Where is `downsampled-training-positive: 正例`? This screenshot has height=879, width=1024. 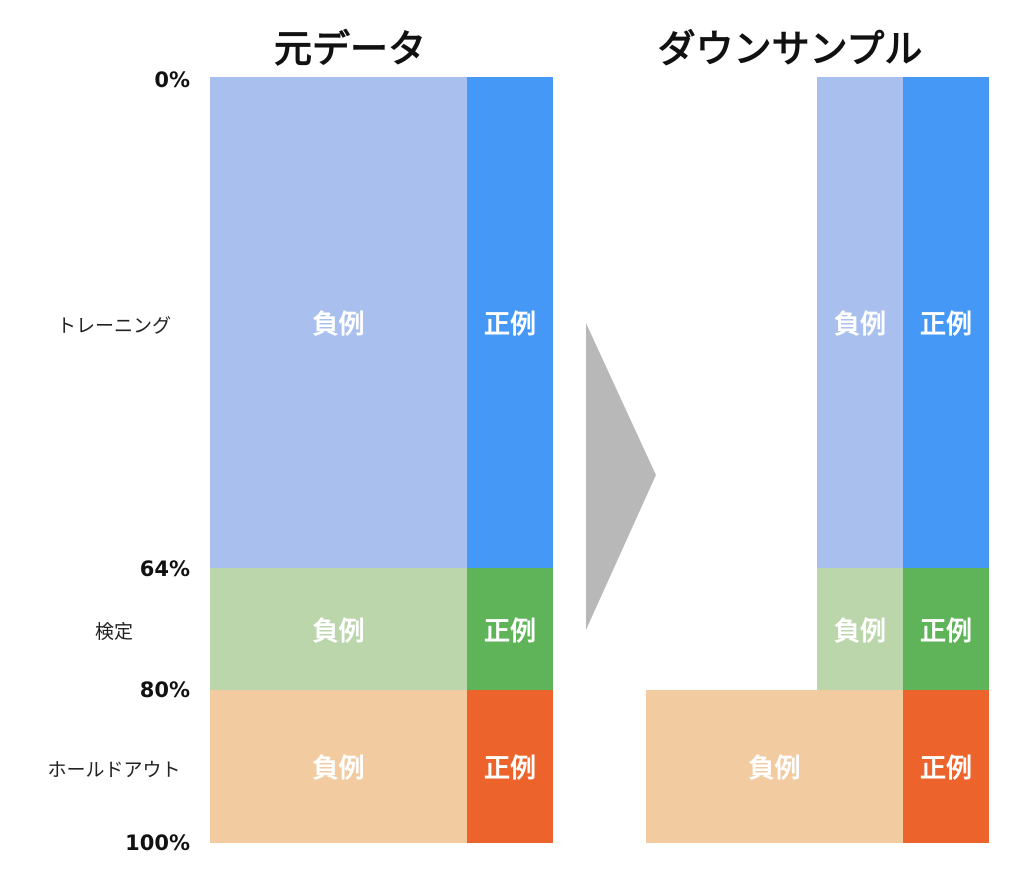
downsampled-training-positive: 正例 is located at coordinates (946, 322).